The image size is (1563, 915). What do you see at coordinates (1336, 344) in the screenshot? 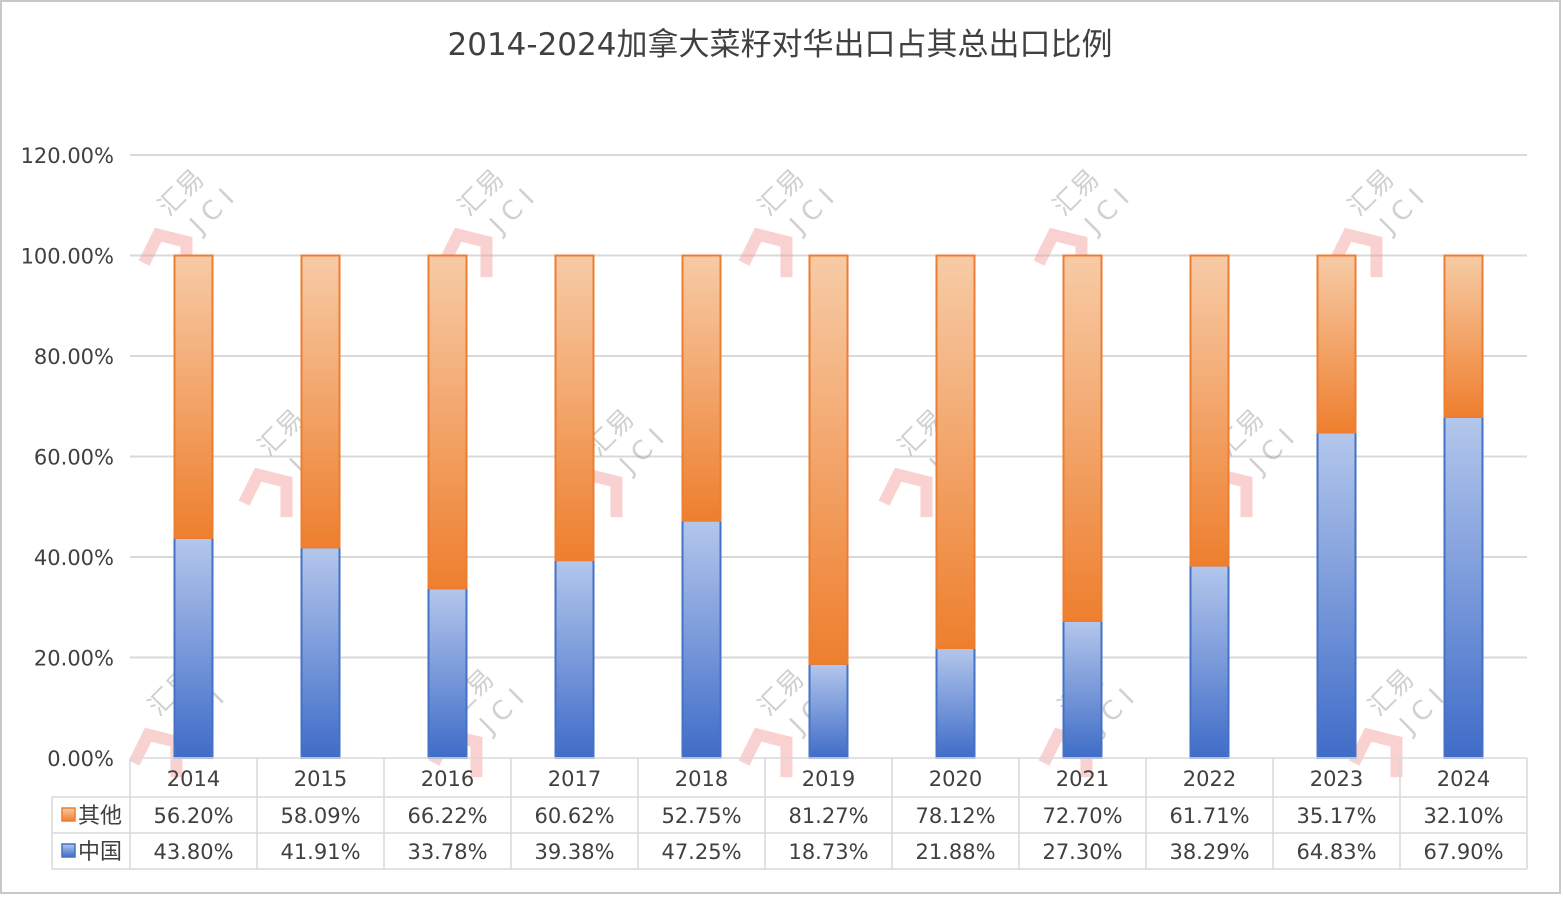
I see `bar-other-2023` at bounding box center [1336, 344].